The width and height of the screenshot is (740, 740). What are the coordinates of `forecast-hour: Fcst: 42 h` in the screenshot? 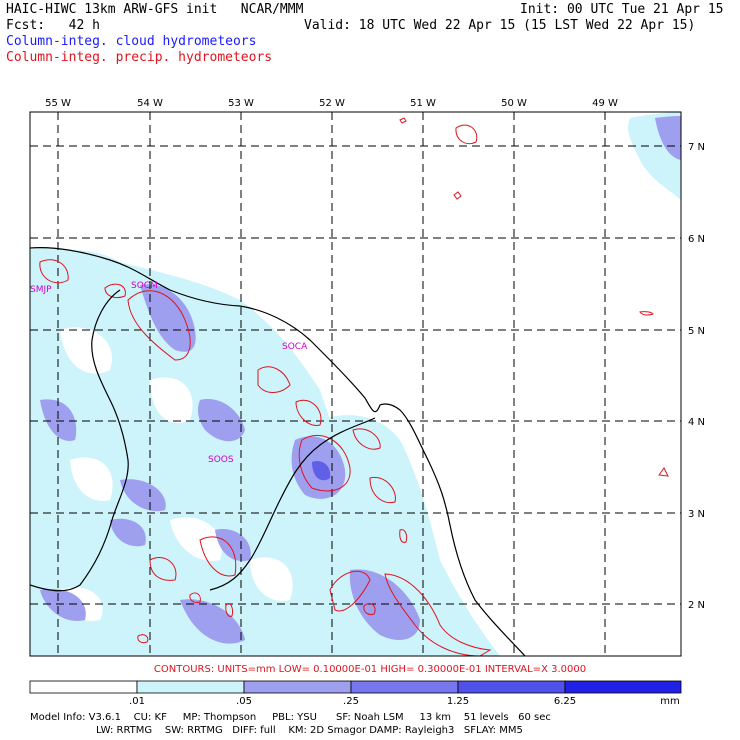 It's located at (53, 25).